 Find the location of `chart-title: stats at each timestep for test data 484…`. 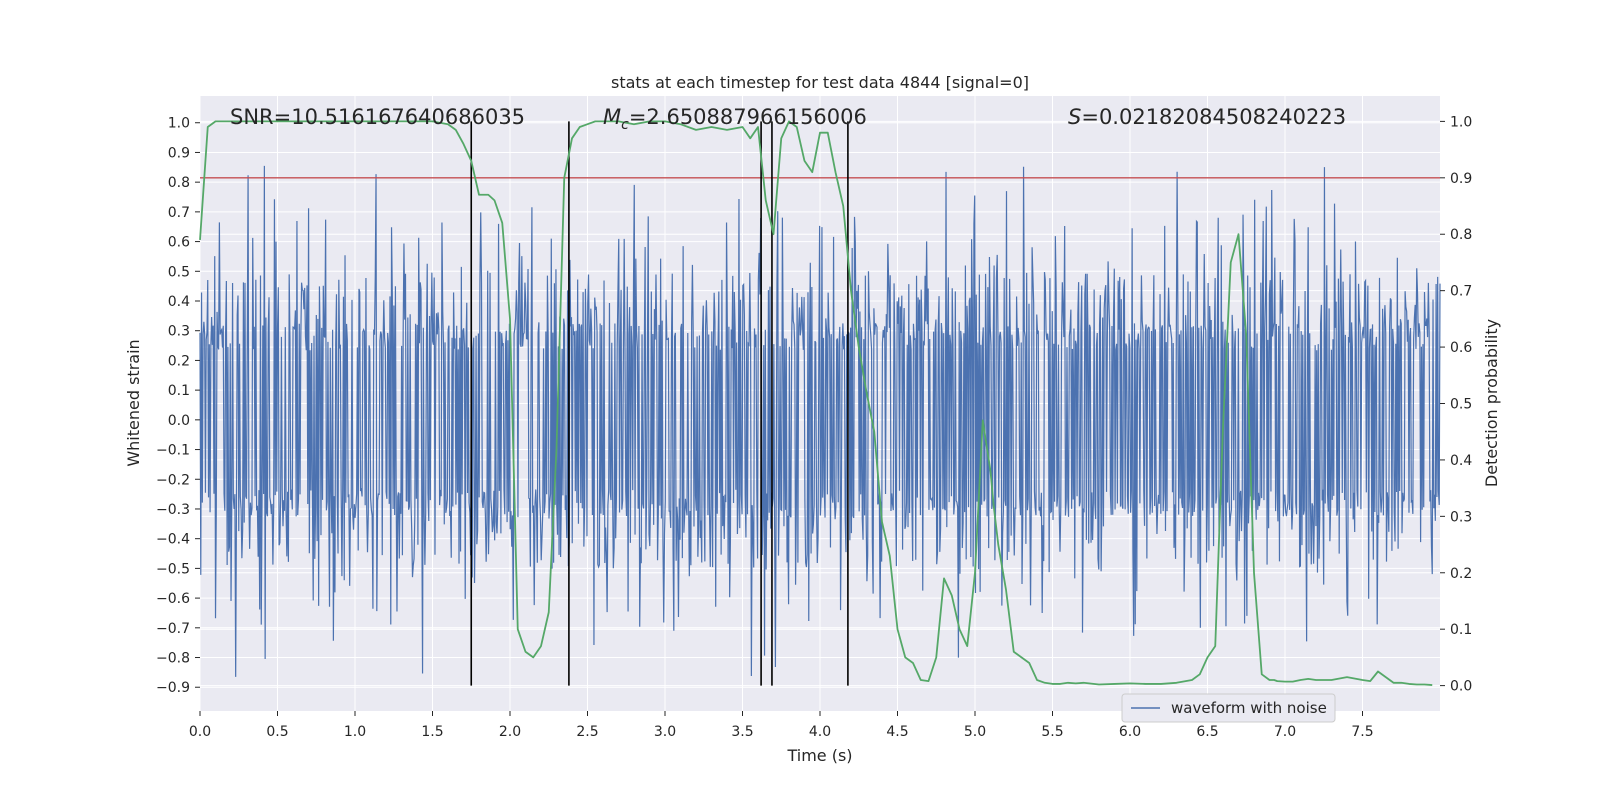

chart-title: stats at each timestep for test data 484… is located at coordinates (820, 82).